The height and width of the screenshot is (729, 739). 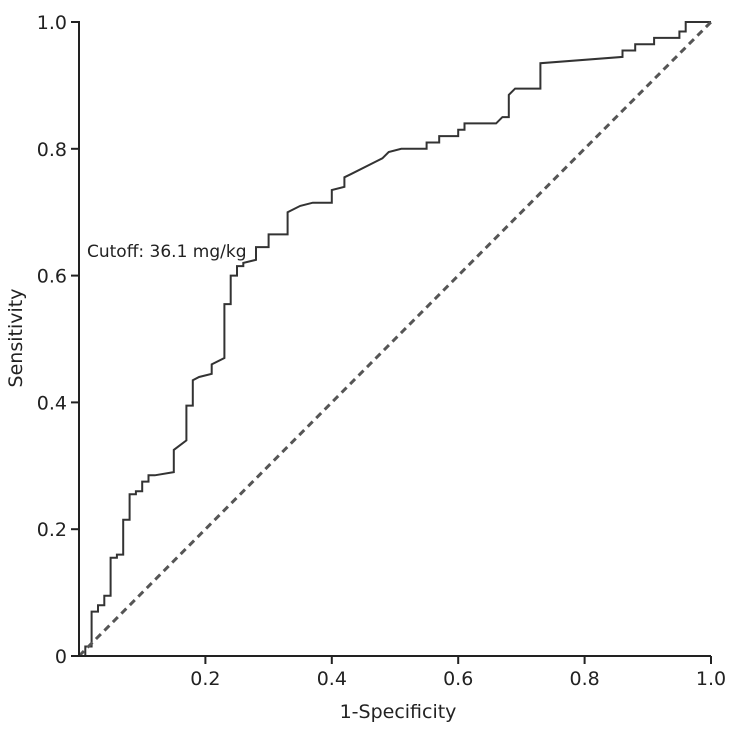 I want to click on x-ticks: 0.2 0.4 0.6 0.8 1.0, so click(x=458, y=673).